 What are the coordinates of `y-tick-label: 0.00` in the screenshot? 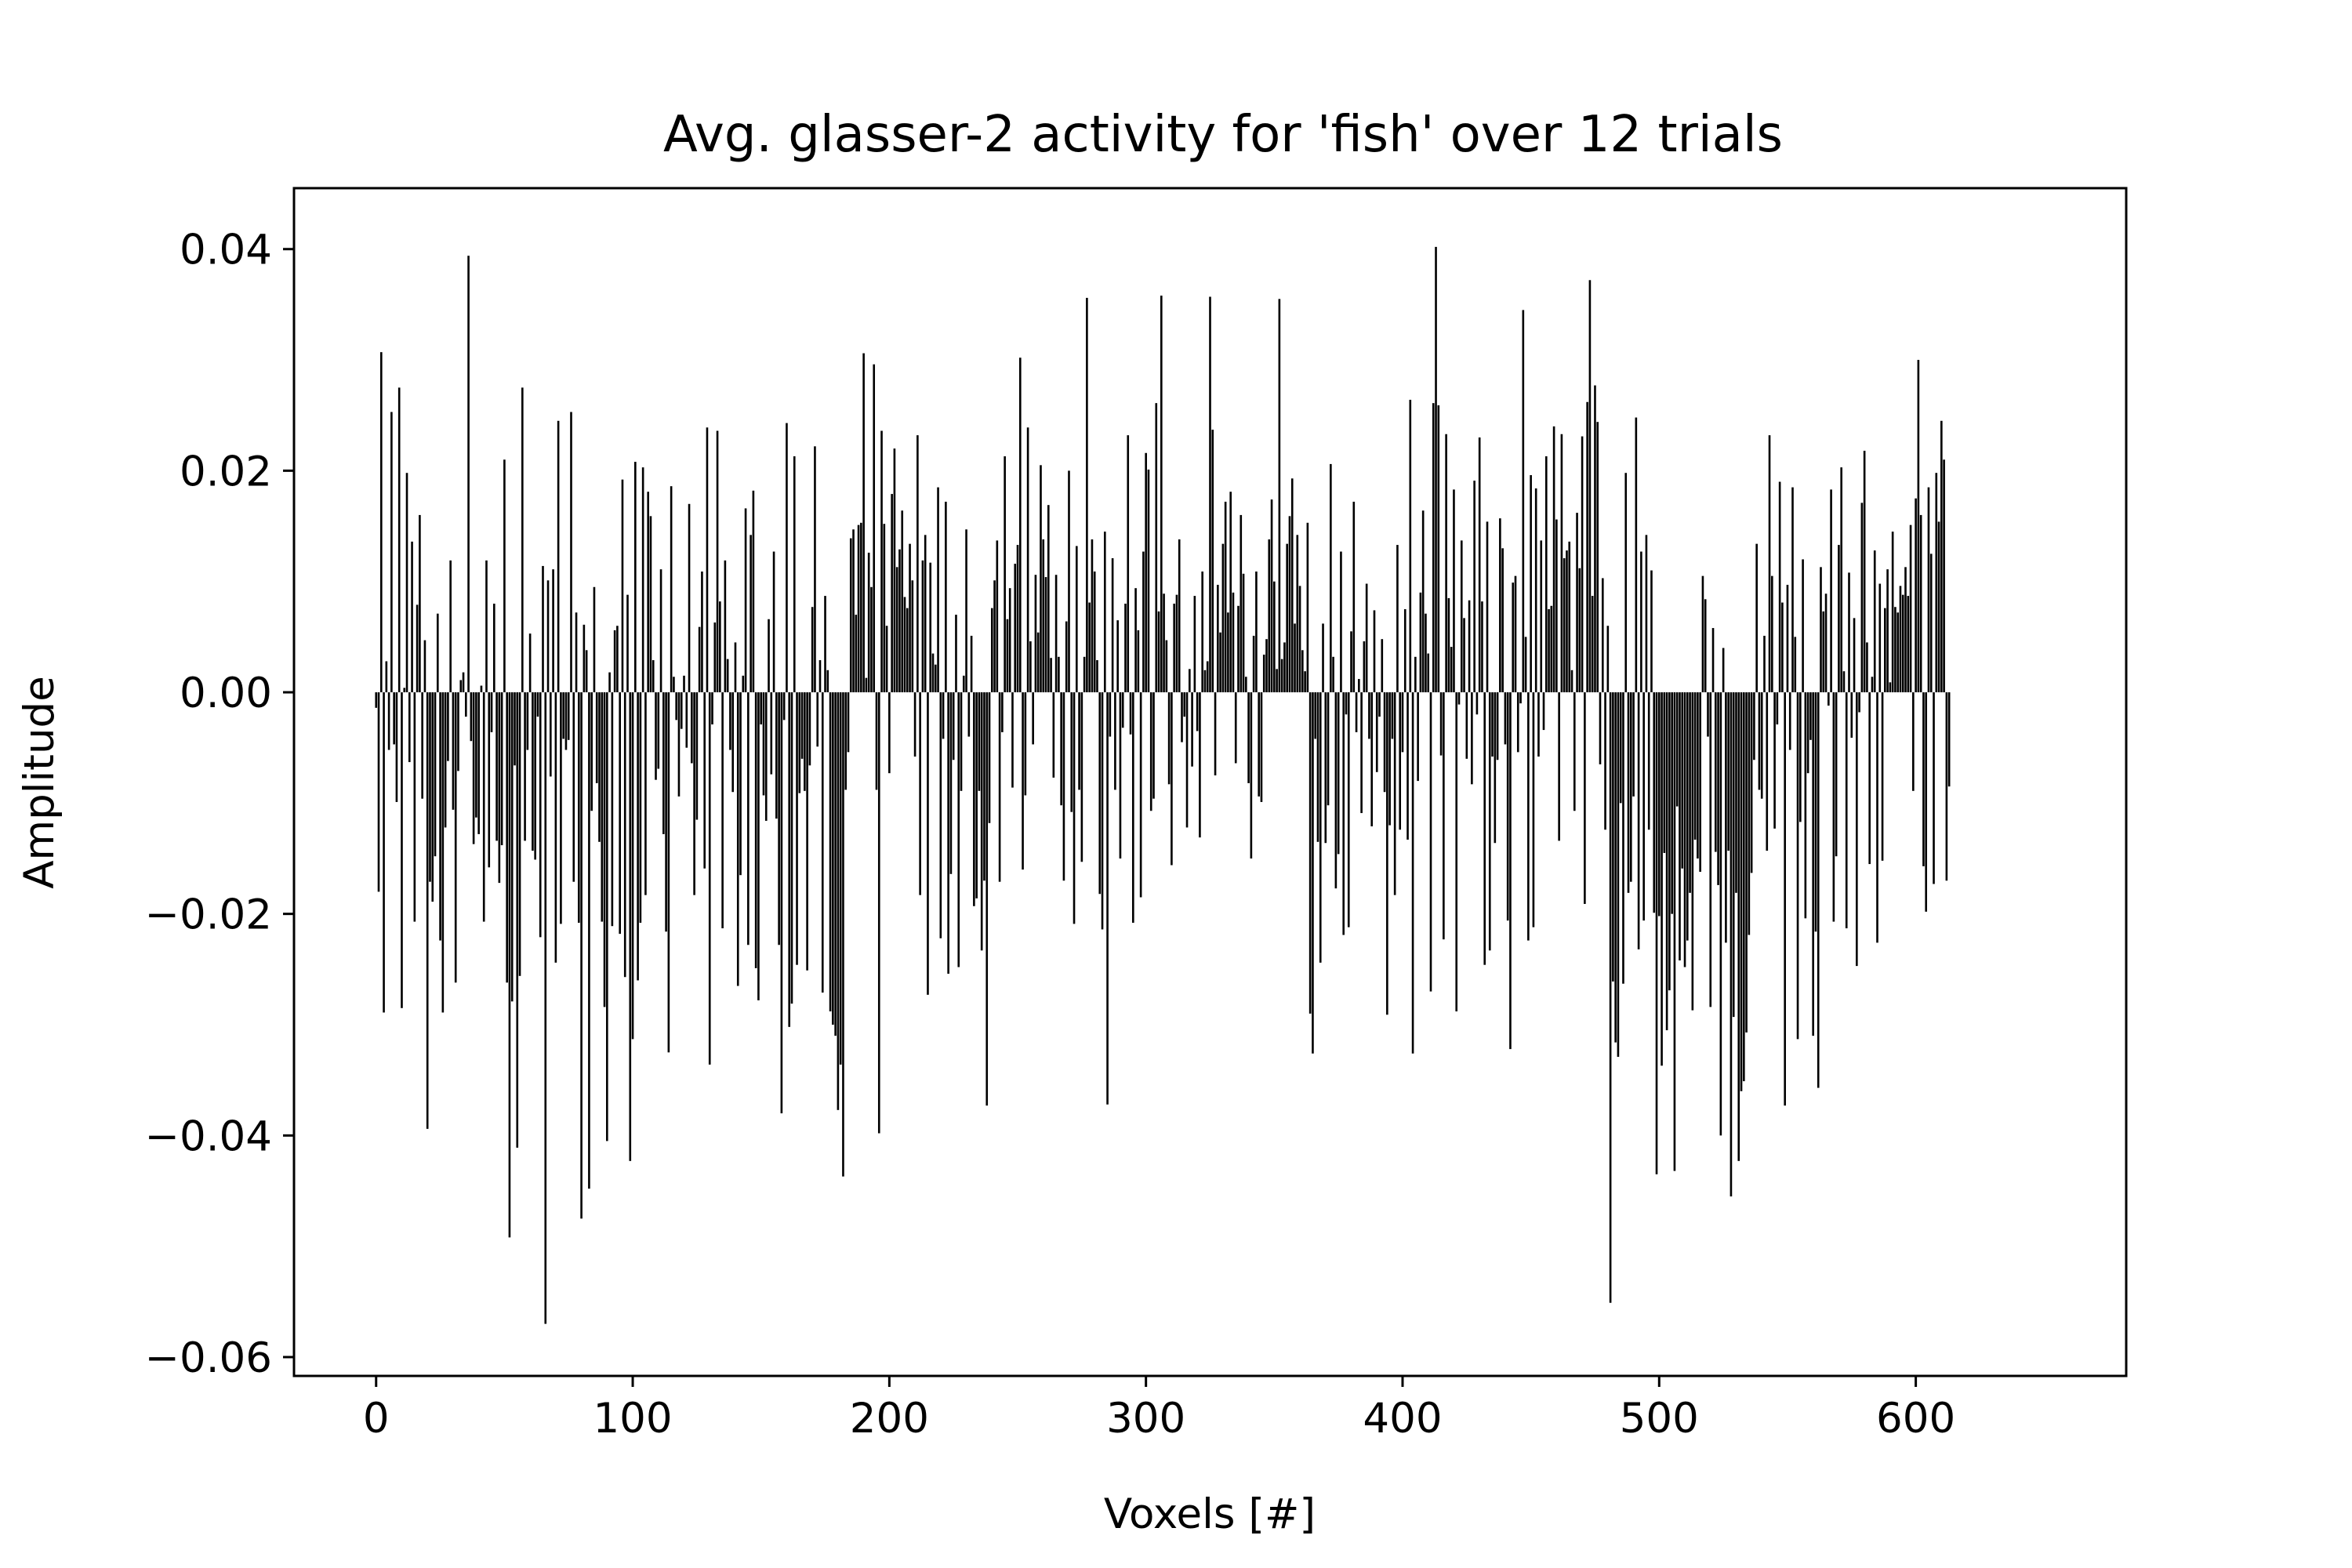 It's located at (226, 693).